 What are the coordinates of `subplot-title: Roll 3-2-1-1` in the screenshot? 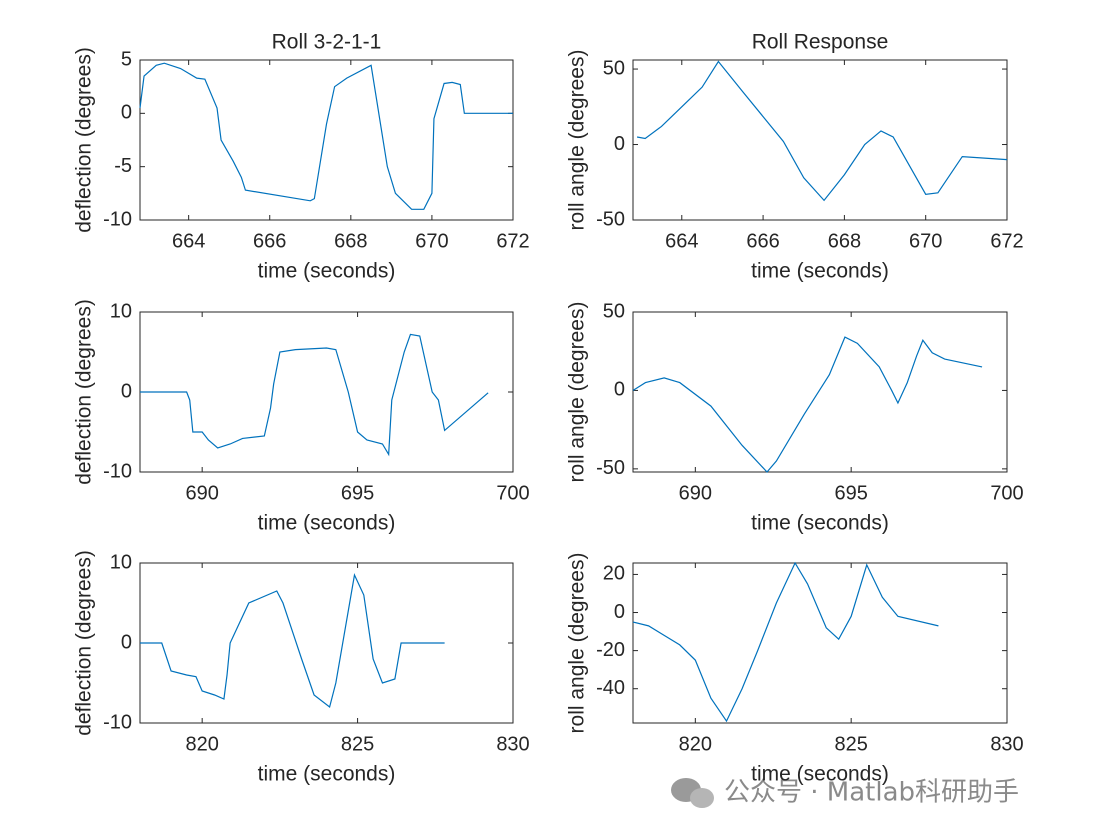 It's located at (327, 42).